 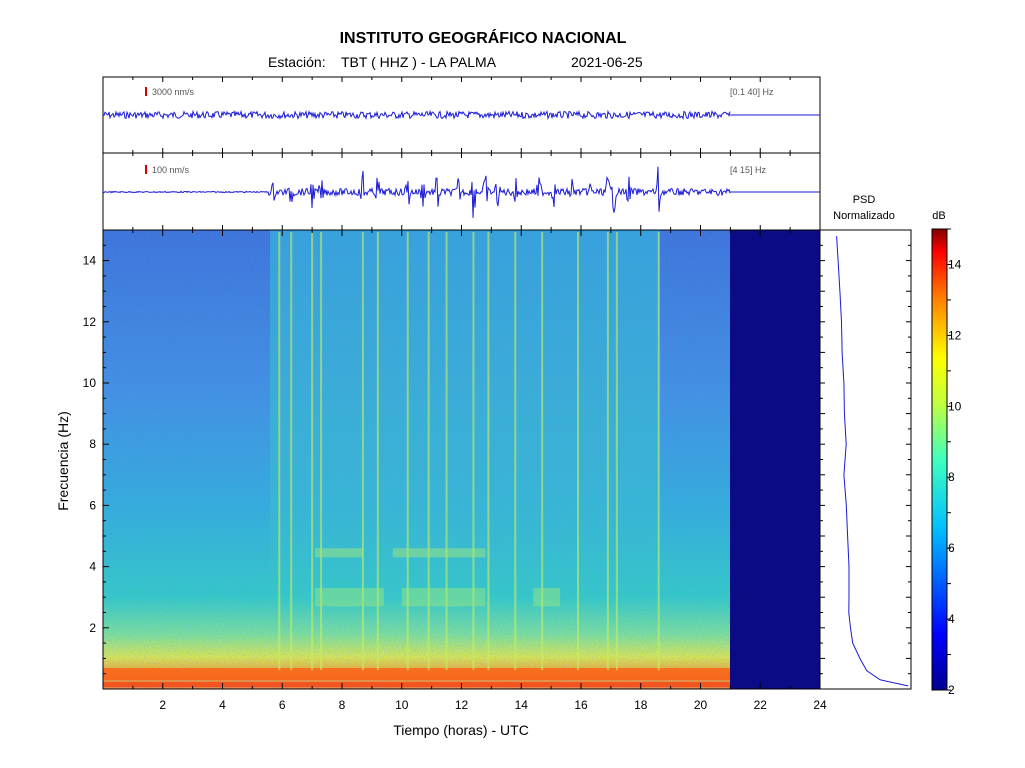 What do you see at coordinates (90, 261) in the screenshot?
I see `y-tick-label: 14` at bounding box center [90, 261].